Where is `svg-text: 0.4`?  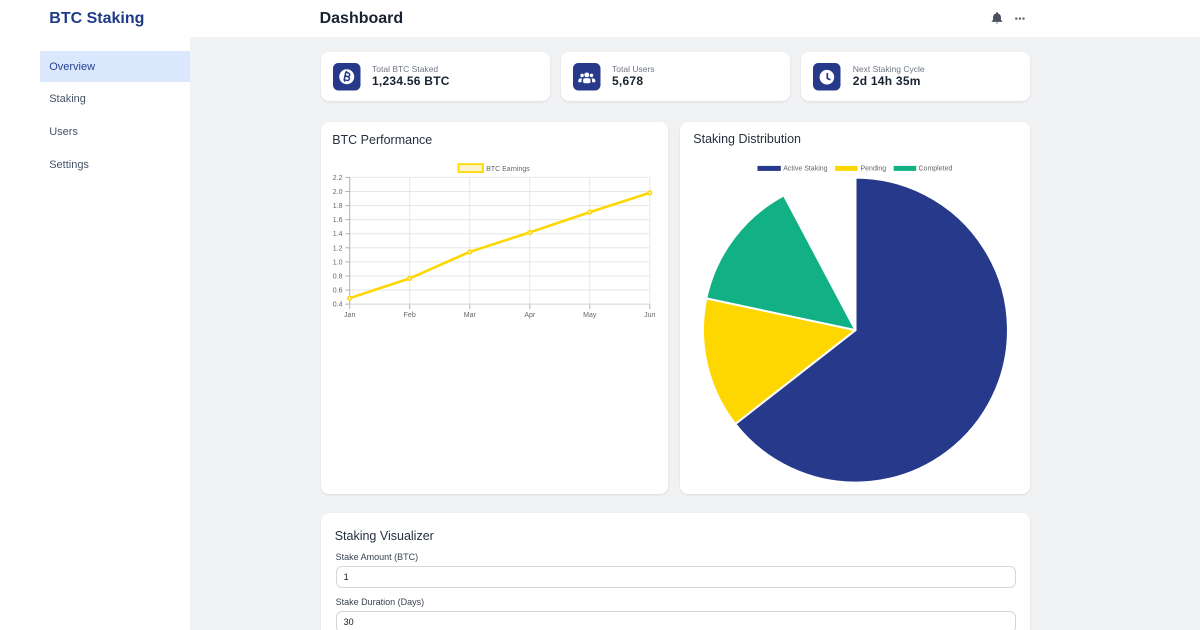
svg-text: 0.4 is located at coordinates (338, 304).